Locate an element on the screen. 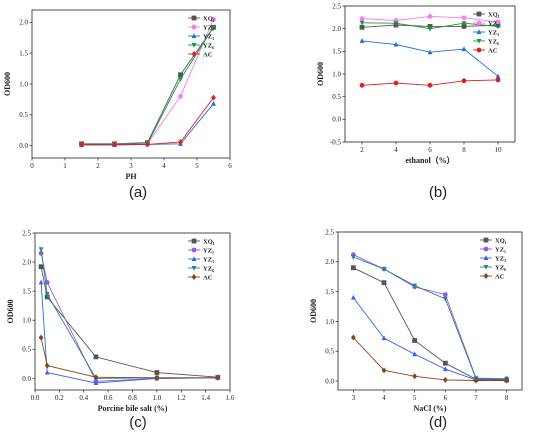  plot-frame is located at coordinates (131, 84).